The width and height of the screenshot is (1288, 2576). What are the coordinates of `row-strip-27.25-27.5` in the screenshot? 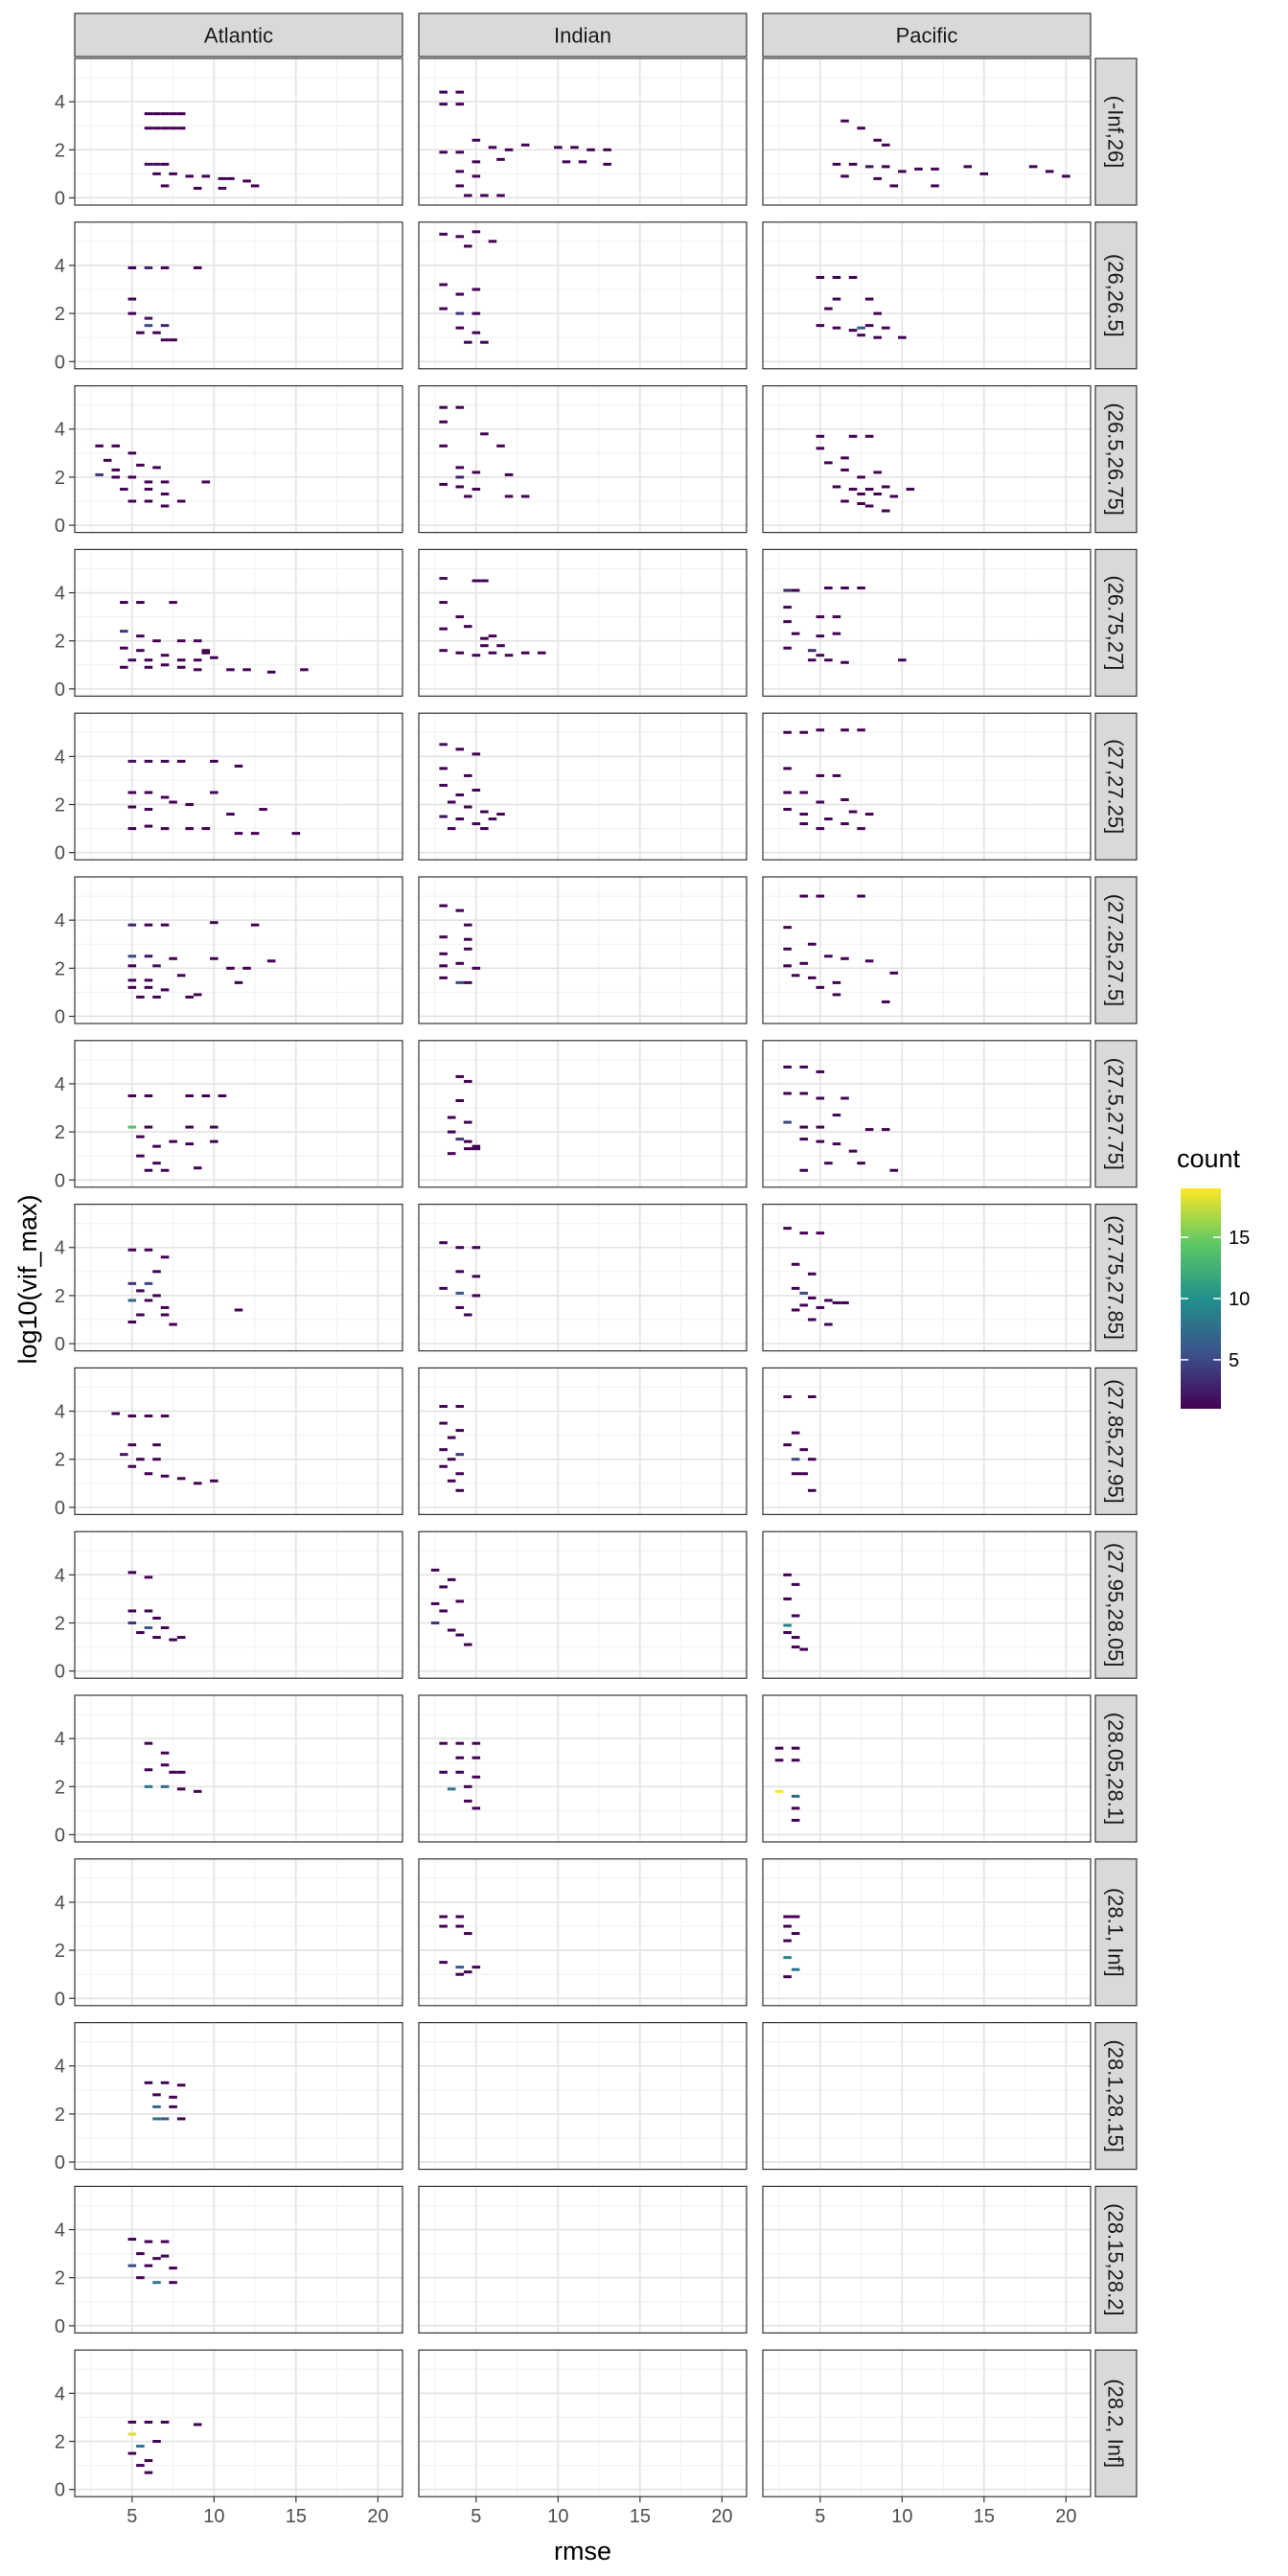 It's located at (1116, 950).